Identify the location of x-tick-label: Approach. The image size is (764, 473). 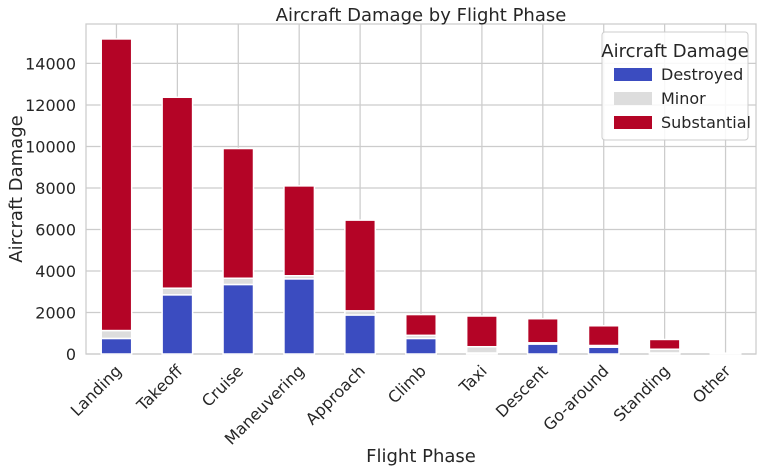
(335, 394).